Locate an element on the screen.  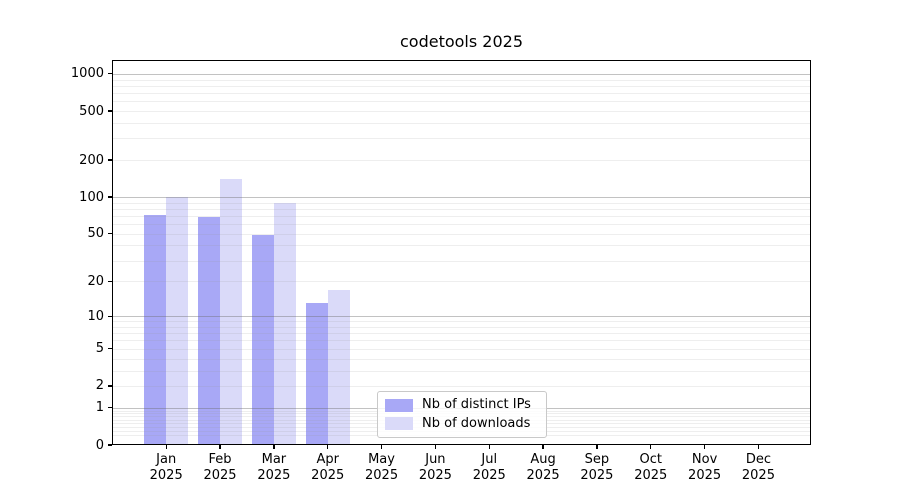
x-tick-jul is located at coordinates (489, 447).